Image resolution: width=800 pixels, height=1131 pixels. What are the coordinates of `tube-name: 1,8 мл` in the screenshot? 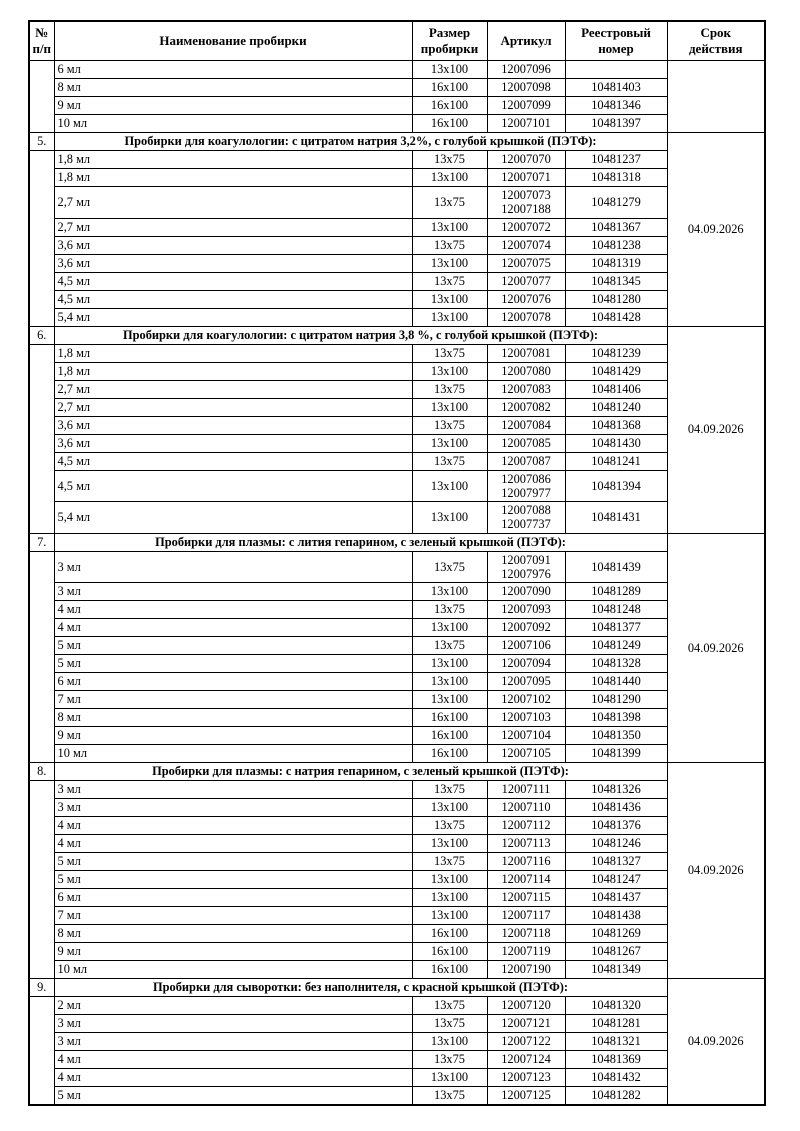 It's located at (233, 353).